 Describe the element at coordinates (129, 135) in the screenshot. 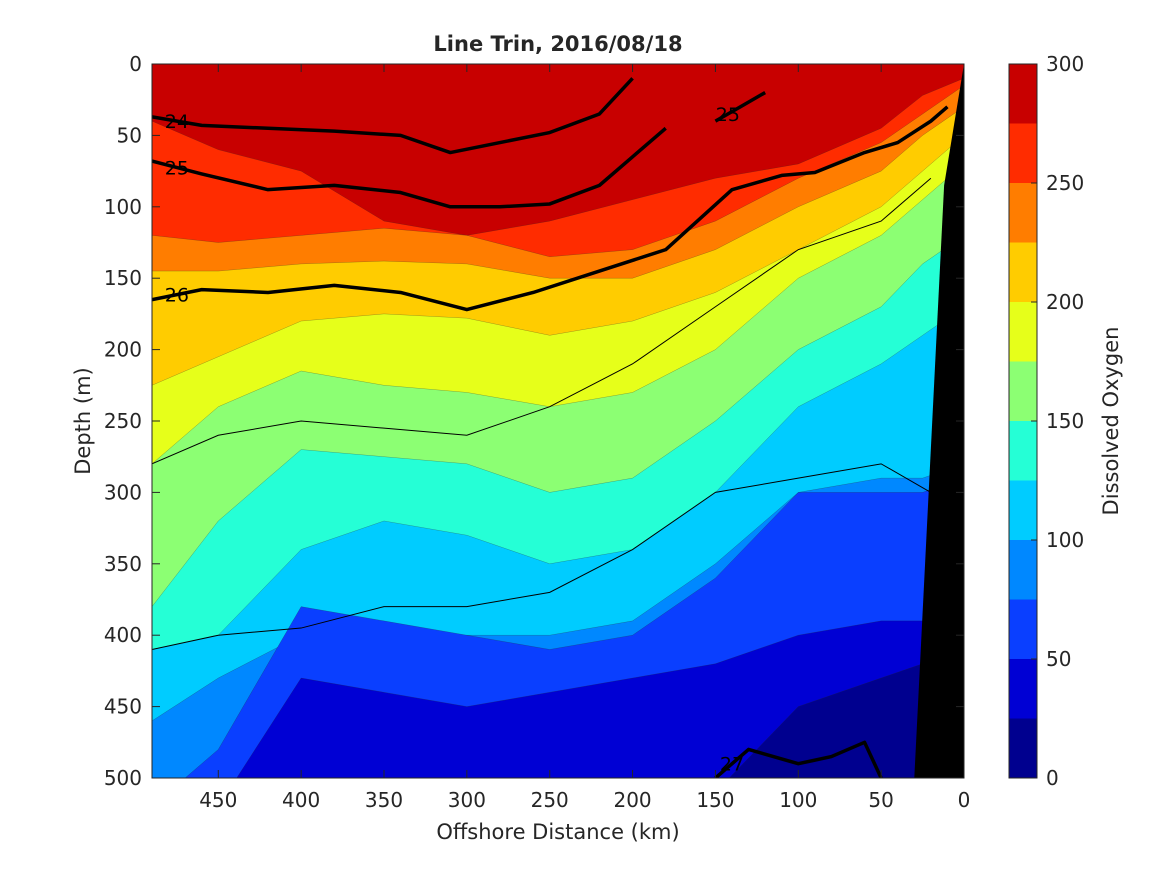

I see `y-tick-label: 50` at that location.